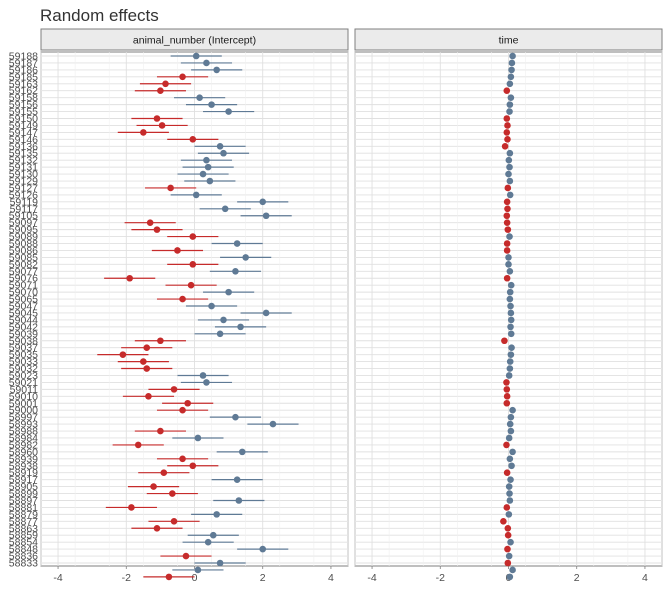 This screenshot has width=668, height=591. What do you see at coordinates (23, 501) in the screenshot?
I see `y-tick-label: 58897` at bounding box center [23, 501].